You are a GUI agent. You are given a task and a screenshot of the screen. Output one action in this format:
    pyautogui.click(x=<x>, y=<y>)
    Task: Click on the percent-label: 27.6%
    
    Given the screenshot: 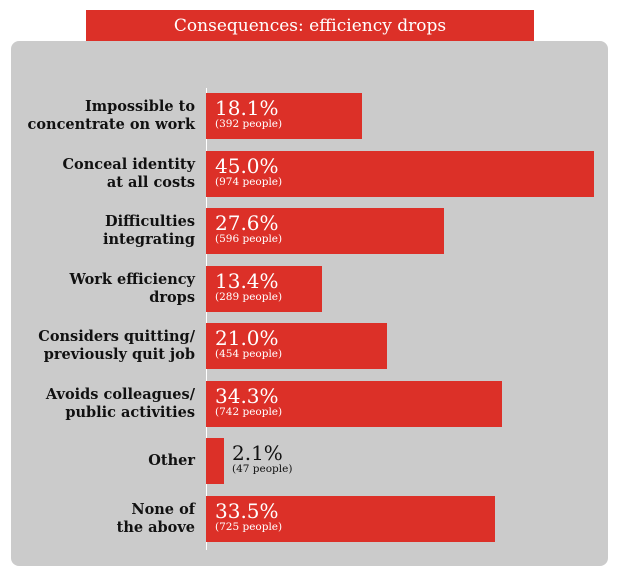 What is the action you would take?
    pyautogui.click(x=247, y=223)
    